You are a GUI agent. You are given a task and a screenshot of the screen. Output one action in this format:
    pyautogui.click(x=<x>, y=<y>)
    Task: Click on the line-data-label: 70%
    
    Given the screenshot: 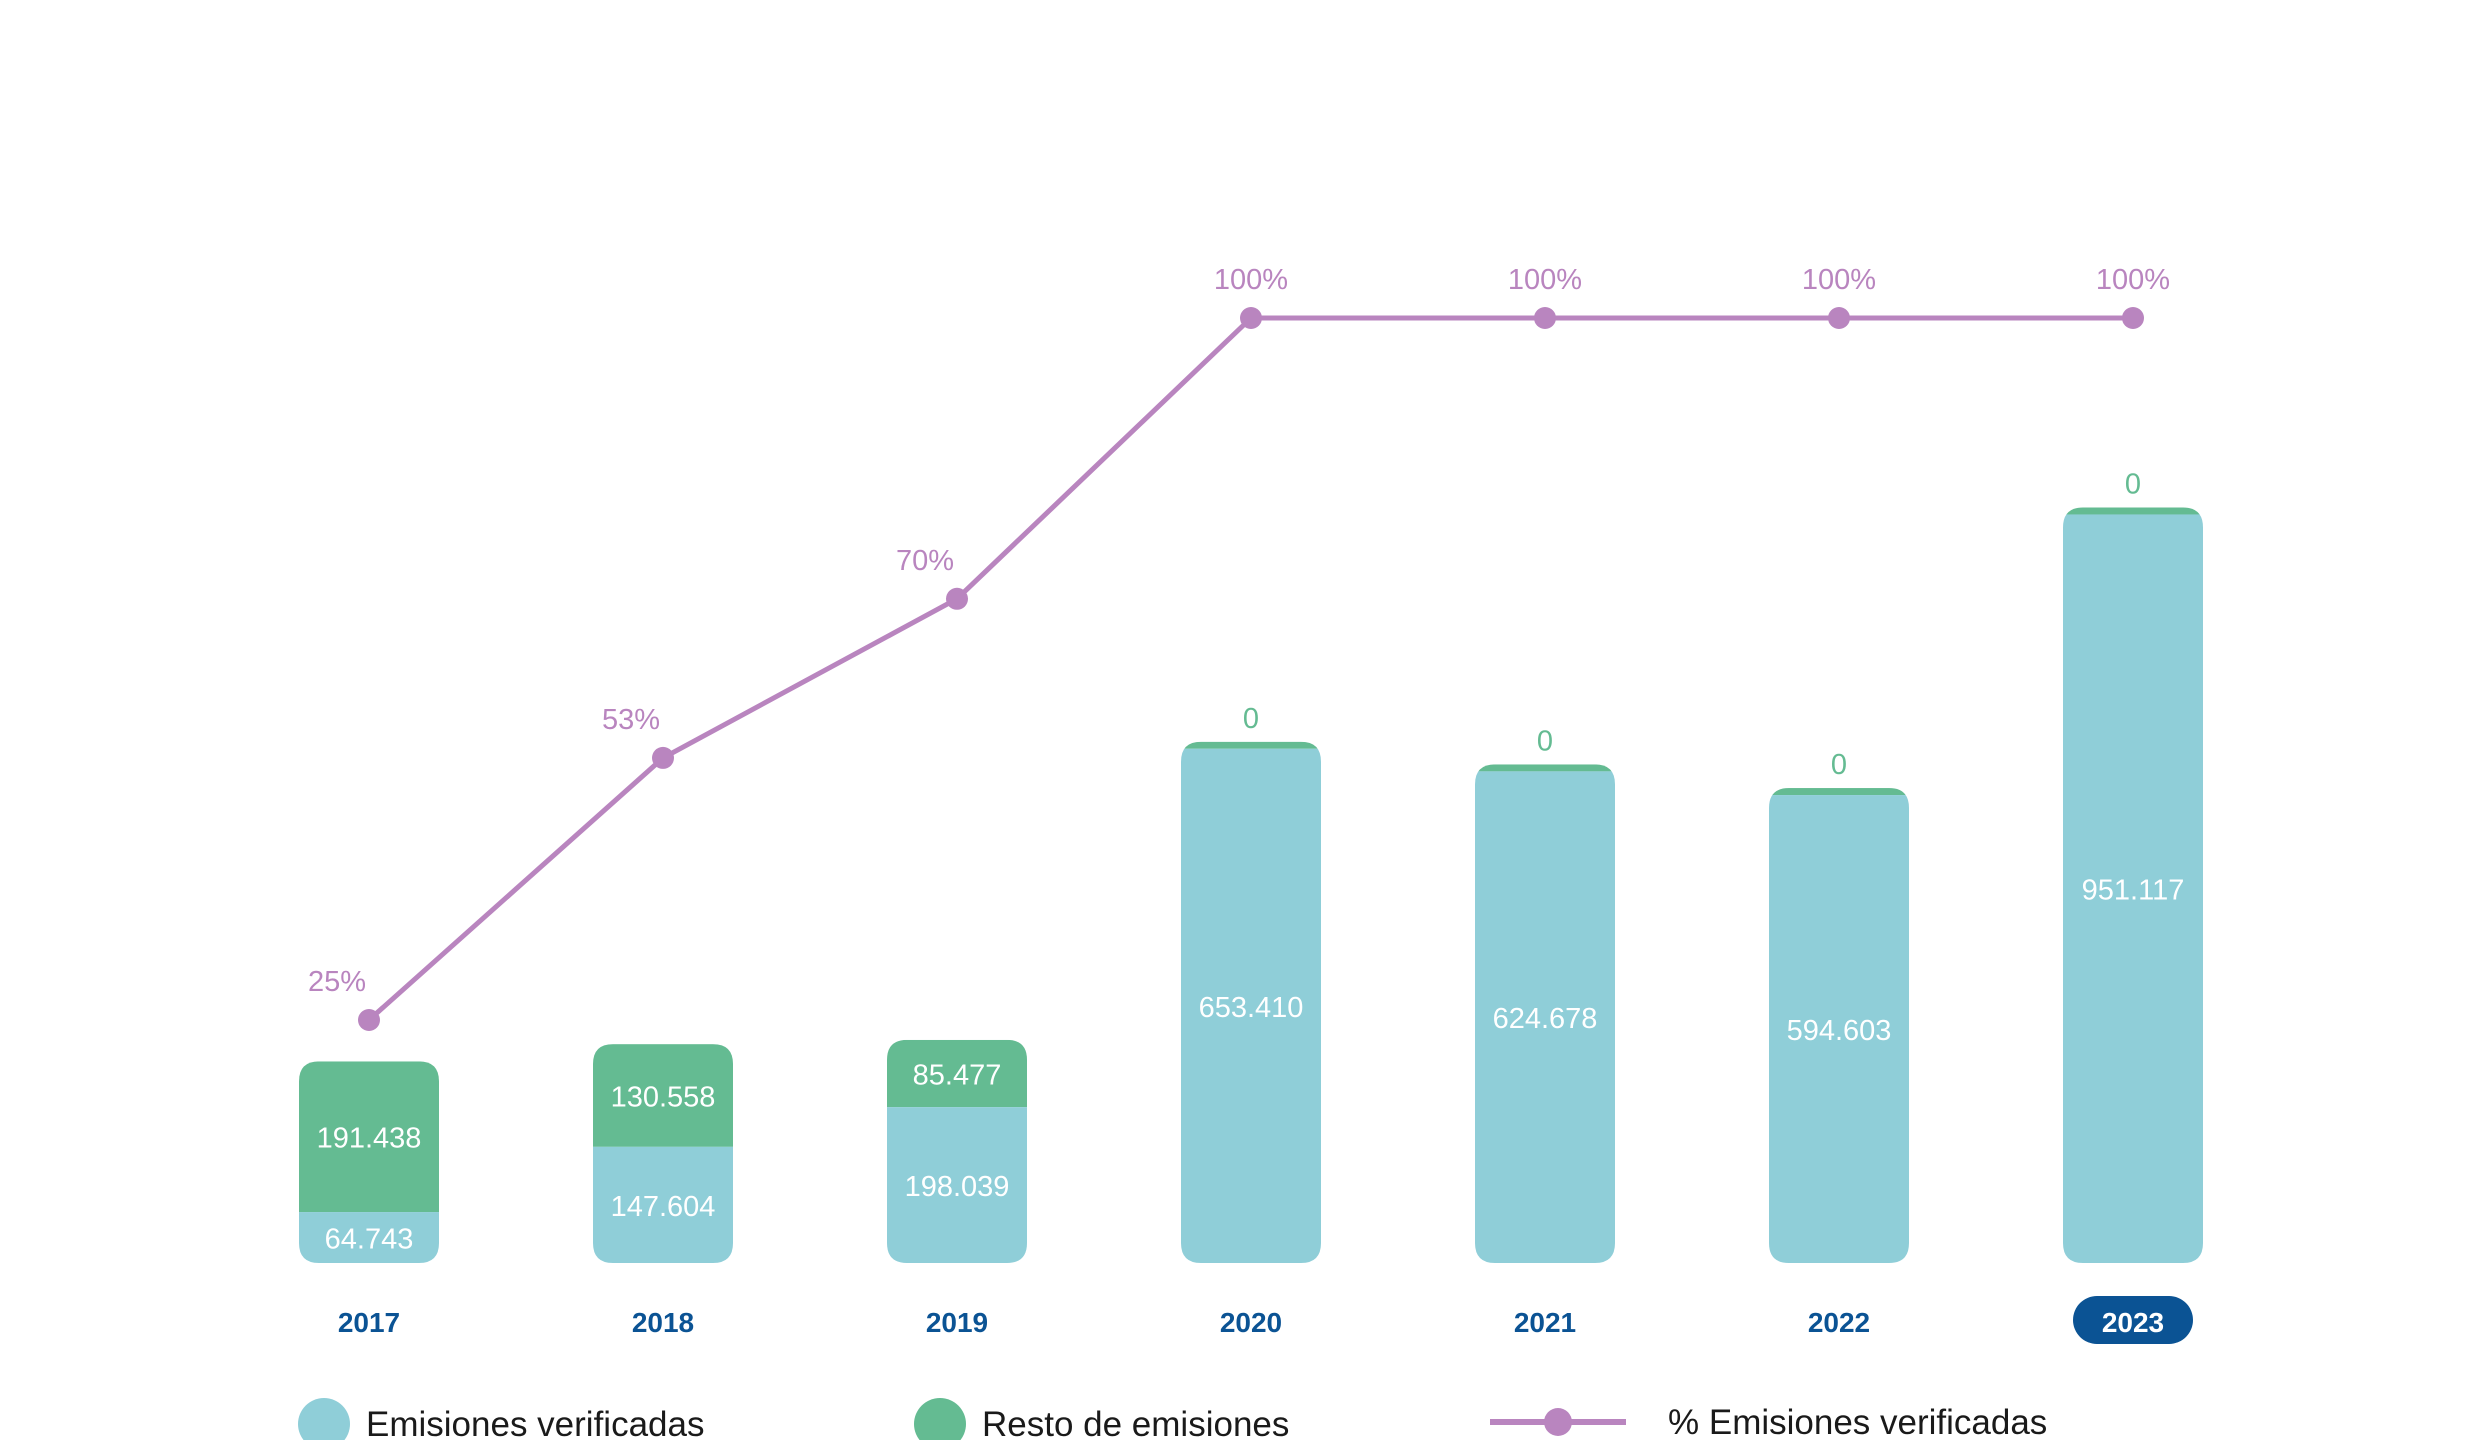 What is the action you would take?
    pyautogui.click(x=925, y=561)
    